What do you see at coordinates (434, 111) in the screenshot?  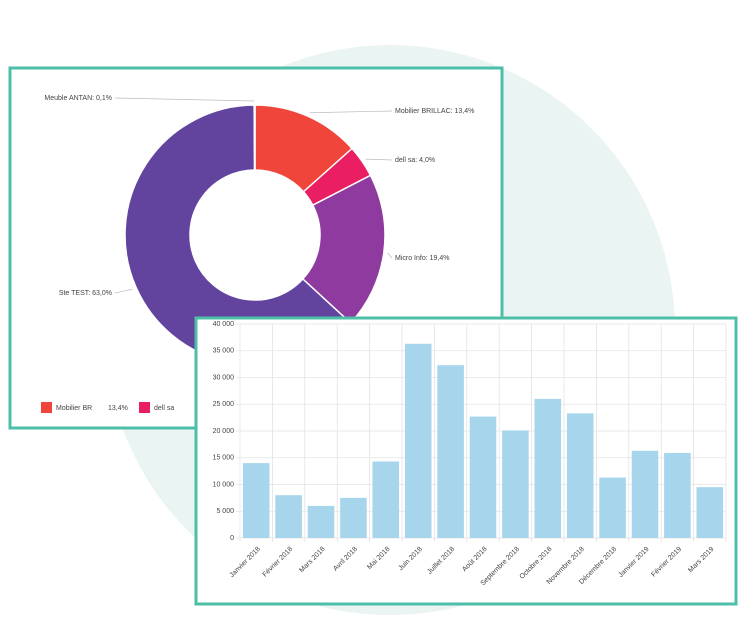 I see `slice-label: Mobilier BRILLAC: 13,4%` at bounding box center [434, 111].